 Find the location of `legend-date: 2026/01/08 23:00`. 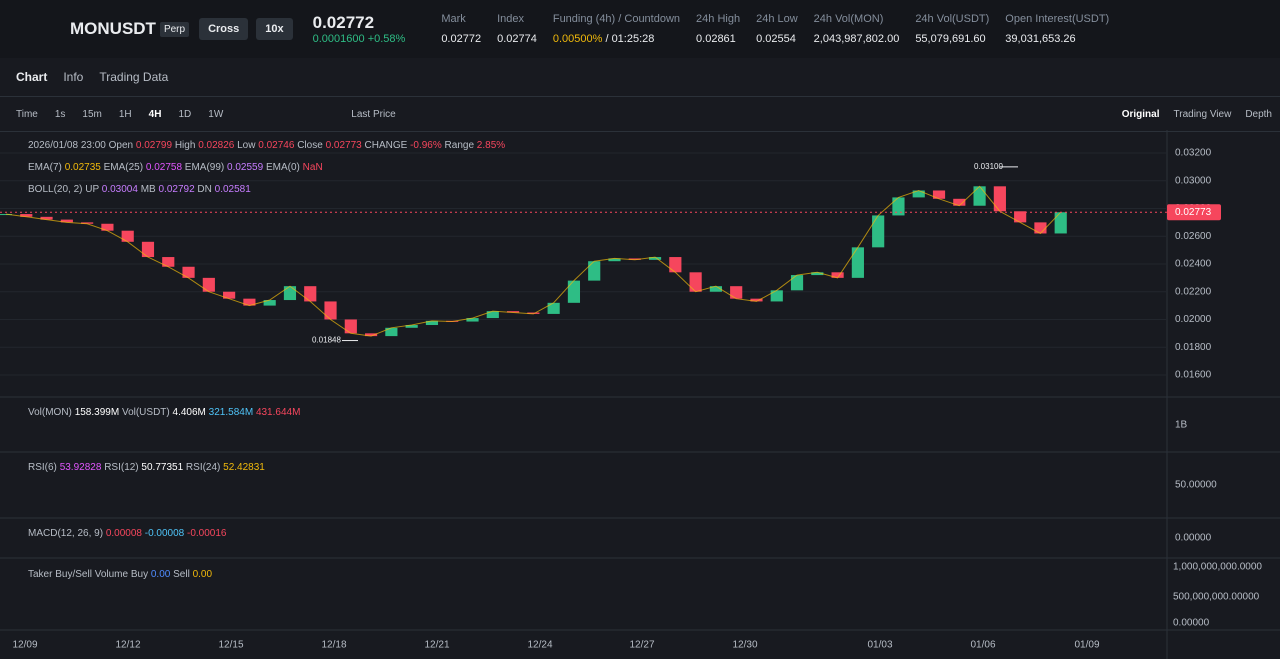

legend-date: 2026/01/08 23:00 is located at coordinates (67, 145).